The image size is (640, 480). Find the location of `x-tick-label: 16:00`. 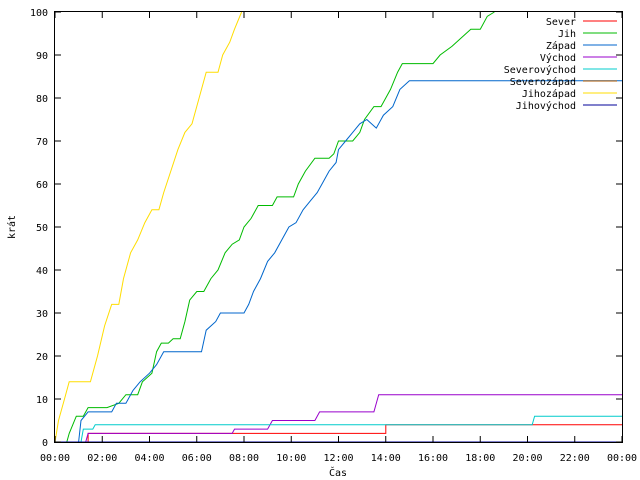

x-tick-label: 16:00 is located at coordinates (433, 458).